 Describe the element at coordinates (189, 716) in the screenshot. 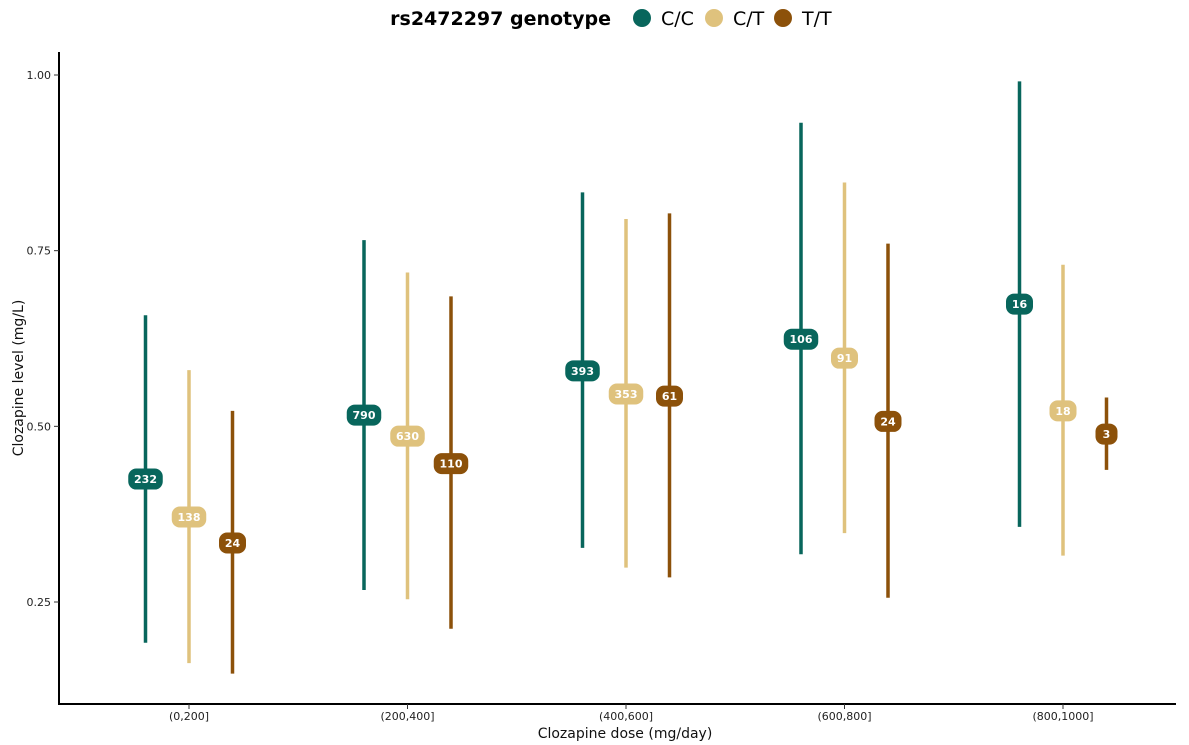

I see `x-tick-label: (0,200]` at that location.